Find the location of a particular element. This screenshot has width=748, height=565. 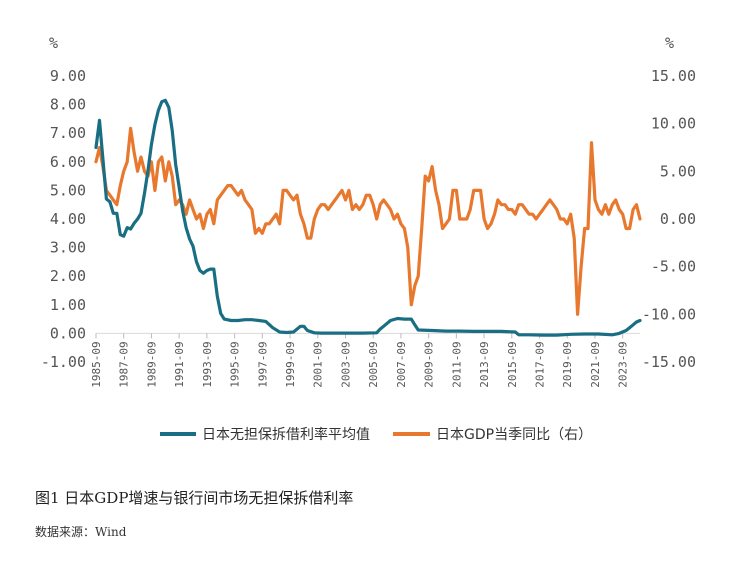

x-tick-label: 1997-09 is located at coordinates (262, 364).